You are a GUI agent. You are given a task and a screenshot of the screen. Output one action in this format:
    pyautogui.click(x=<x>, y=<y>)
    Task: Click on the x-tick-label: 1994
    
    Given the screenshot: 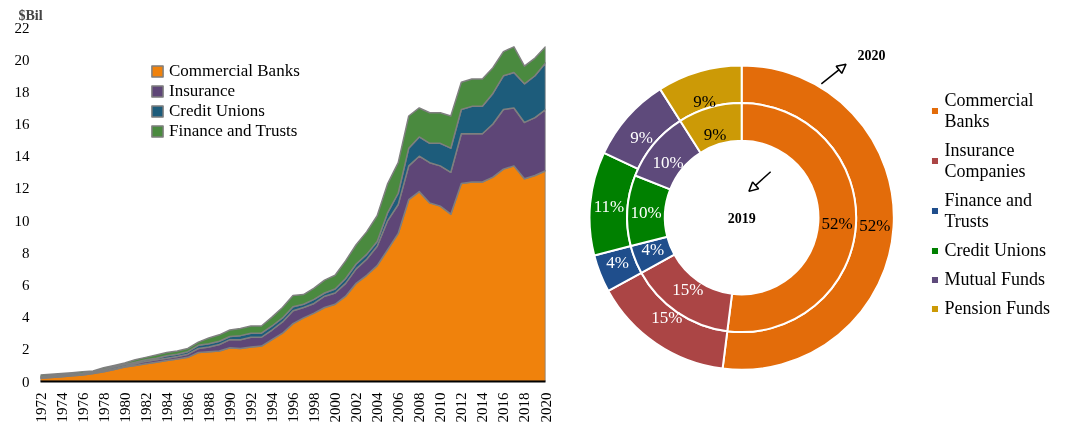 What is the action you would take?
    pyautogui.click(x=271, y=407)
    